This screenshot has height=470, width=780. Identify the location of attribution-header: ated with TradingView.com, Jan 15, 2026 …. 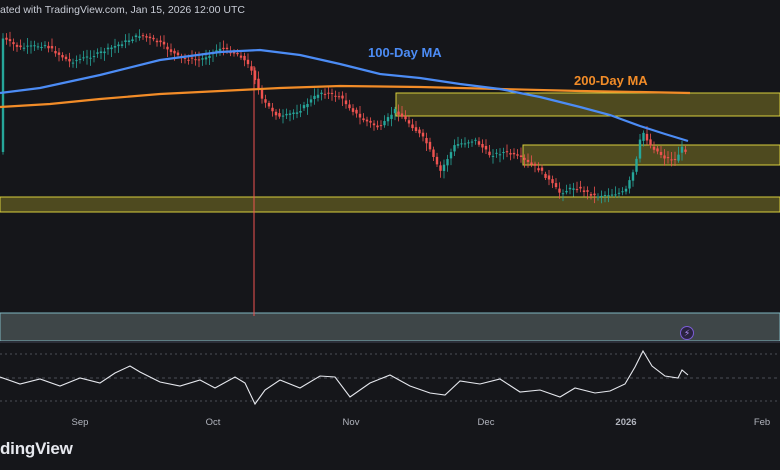
(122, 10).